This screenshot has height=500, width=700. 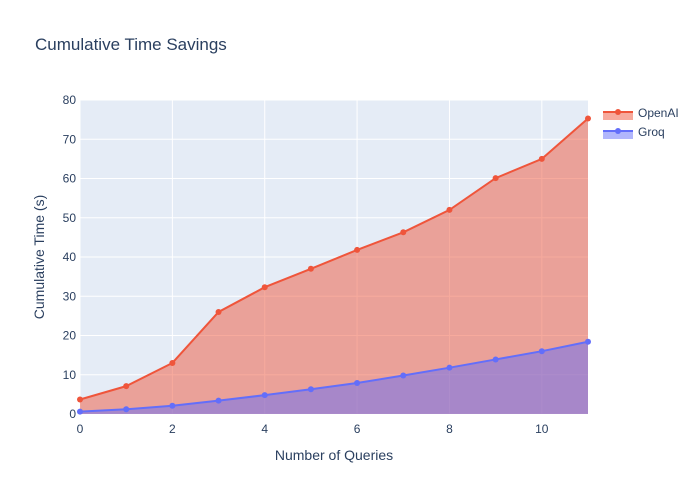 What do you see at coordinates (172, 429) in the screenshot?
I see `x-tick-label: 2` at bounding box center [172, 429].